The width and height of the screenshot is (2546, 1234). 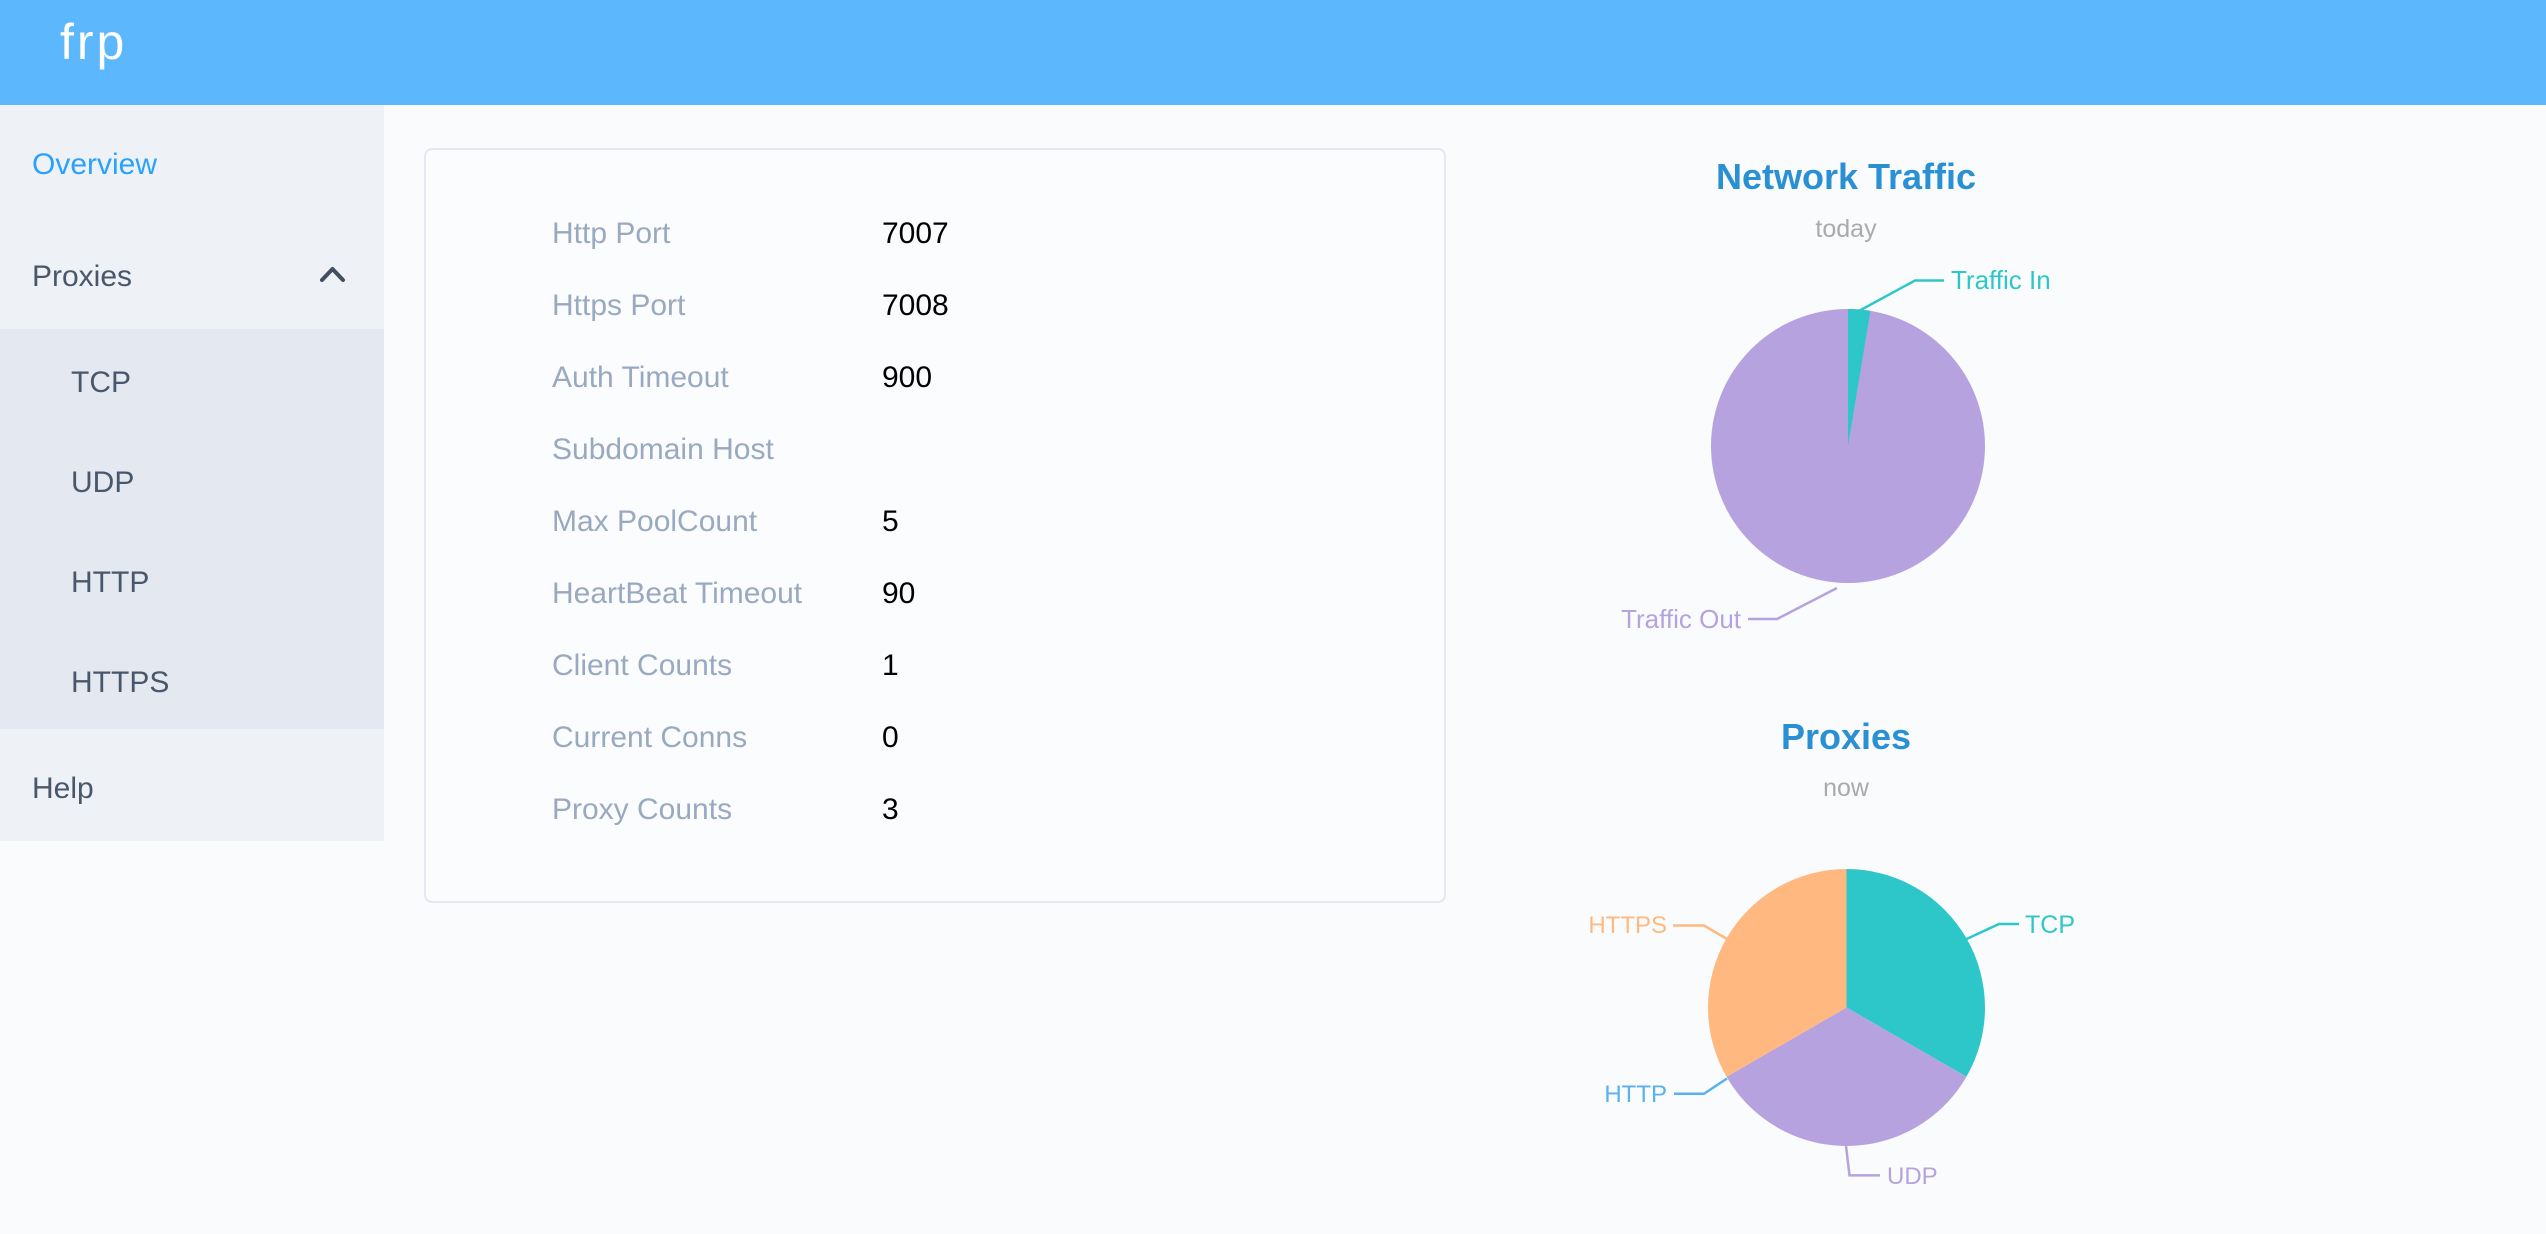 What do you see at coordinates (1846, 736) in the screenshot?
I see `svg-text: Proxies` at bounding box center [1846, 736].